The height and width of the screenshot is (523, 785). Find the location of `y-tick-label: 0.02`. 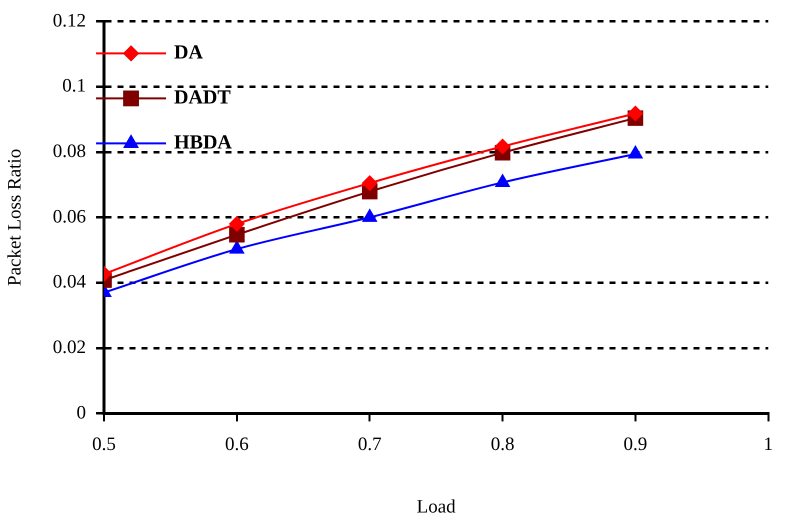

y-tick-label: 0.02 is located at coordinates (69, 347).